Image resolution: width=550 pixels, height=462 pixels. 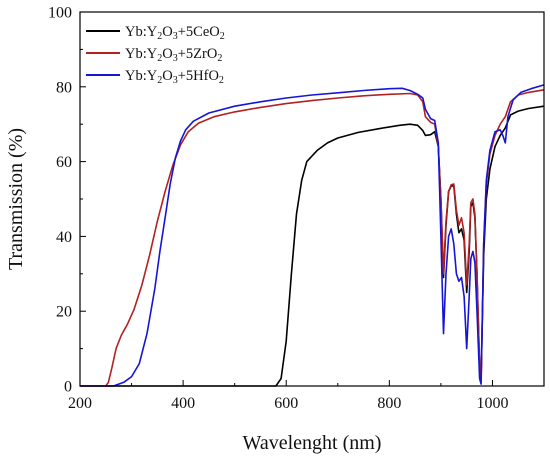 What do you see at coordinates (389, 403) in the screenshot?
I see `x-tick-label: 800` at bounding box center [389, 403].